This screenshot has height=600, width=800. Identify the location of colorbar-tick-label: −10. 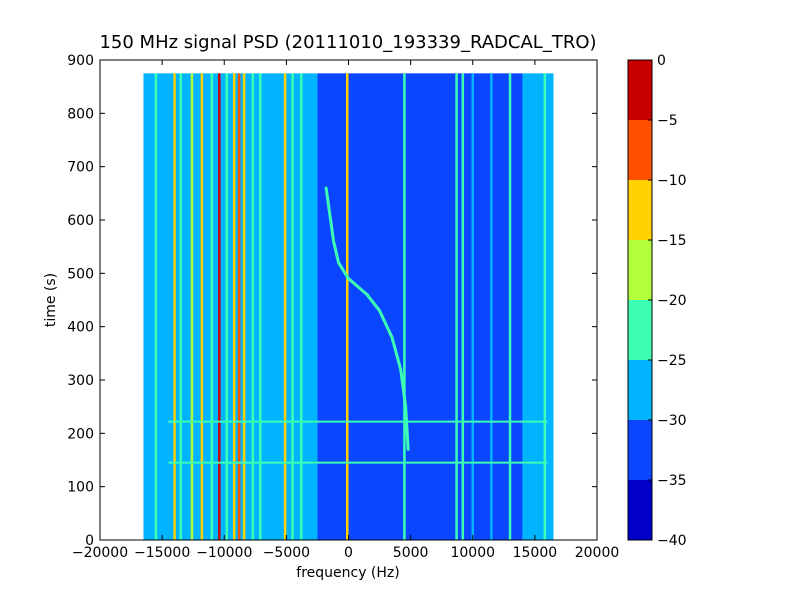
(672, 181).